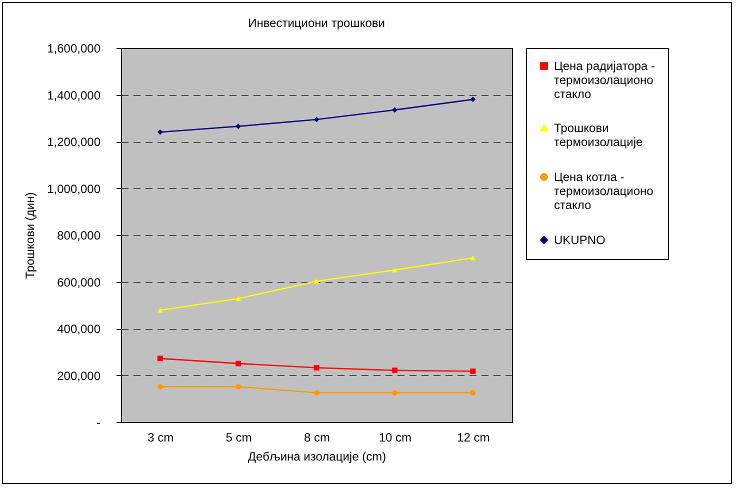  I want to click on y-tick-label: 800,000, so click(79, 235).